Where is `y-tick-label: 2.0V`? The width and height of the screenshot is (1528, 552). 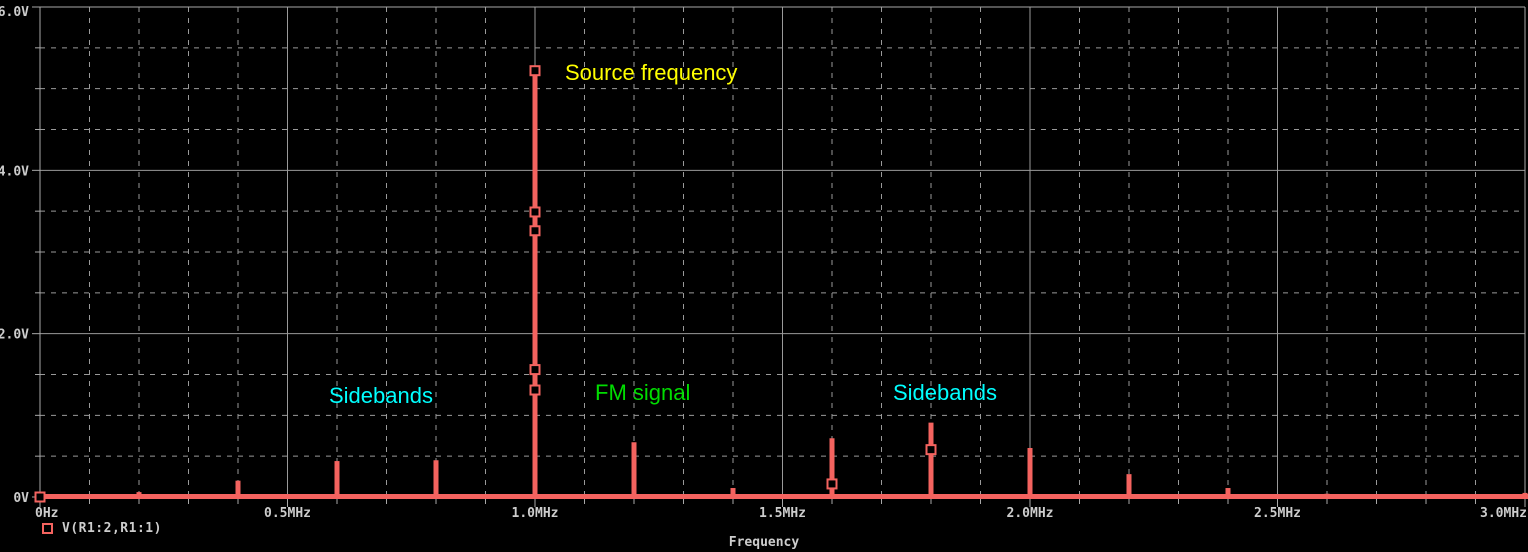 y-tick-label: 2.0V is located at coordinates (14, 335).